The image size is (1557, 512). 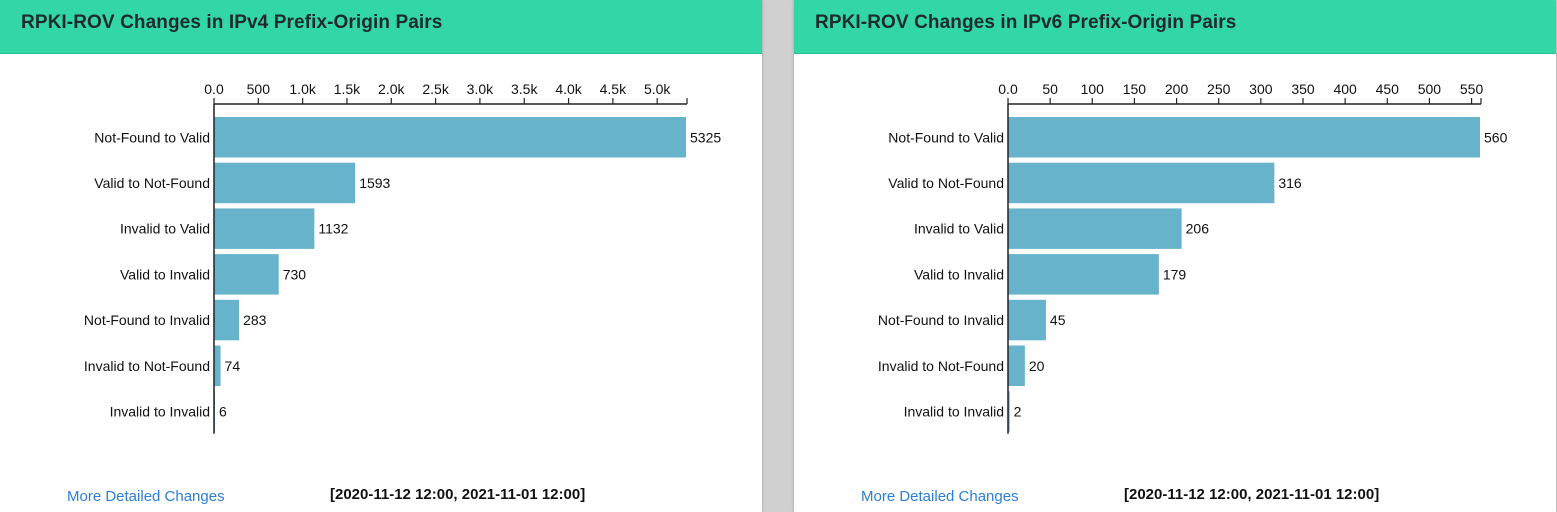 What do you see at coordinates (347, 89) in the screenshot?
I see `ipv4-x-tick-label: 1.5k` at bounding box center [347, 89].